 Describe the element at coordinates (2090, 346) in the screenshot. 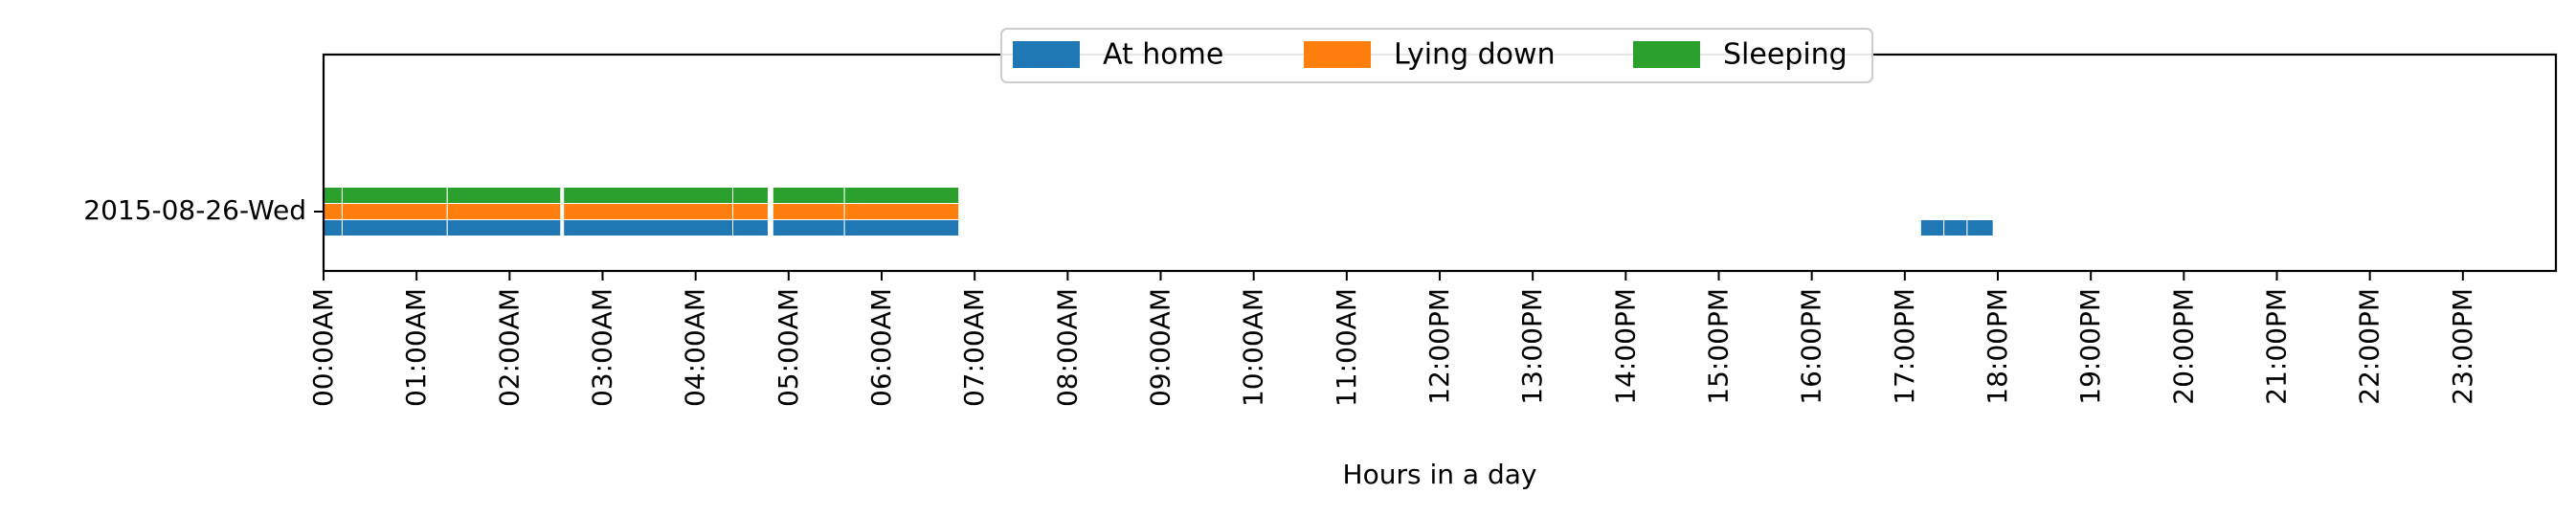

I see `x-tick-label: 19:00PM` at that location.